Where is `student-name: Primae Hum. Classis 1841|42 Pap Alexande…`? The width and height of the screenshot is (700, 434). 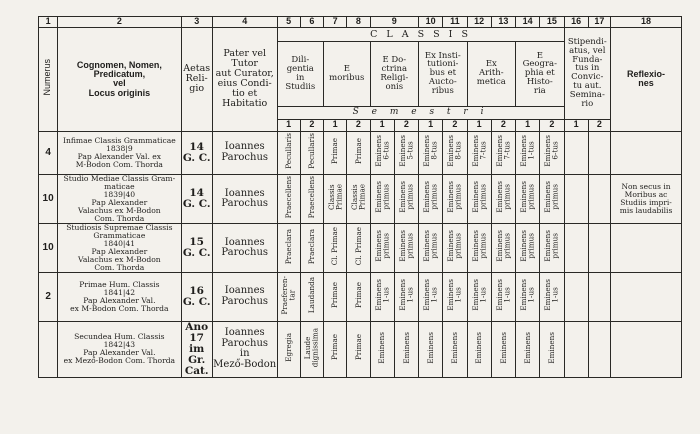
student-name: Primae Hum. Classis 1841|42 Pap Alexande… is located at coordinates (119, 297).